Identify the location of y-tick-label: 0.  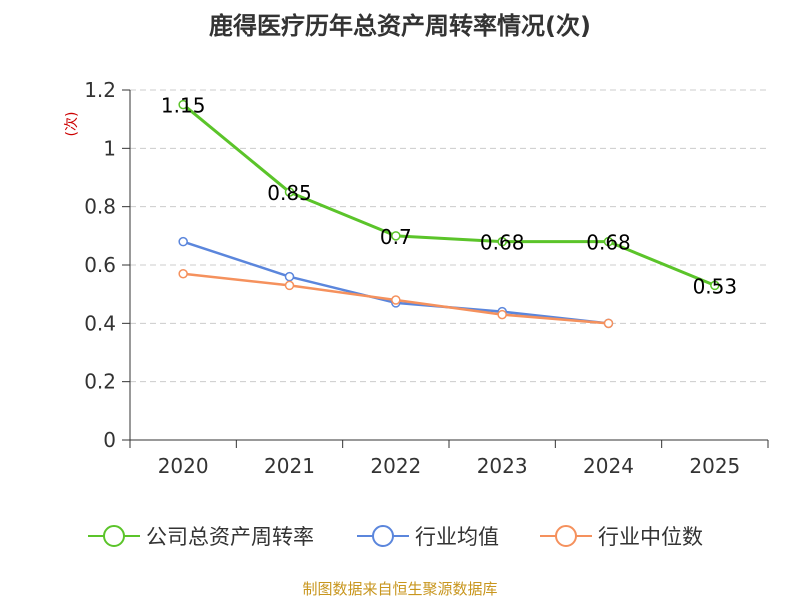
(109, 440).